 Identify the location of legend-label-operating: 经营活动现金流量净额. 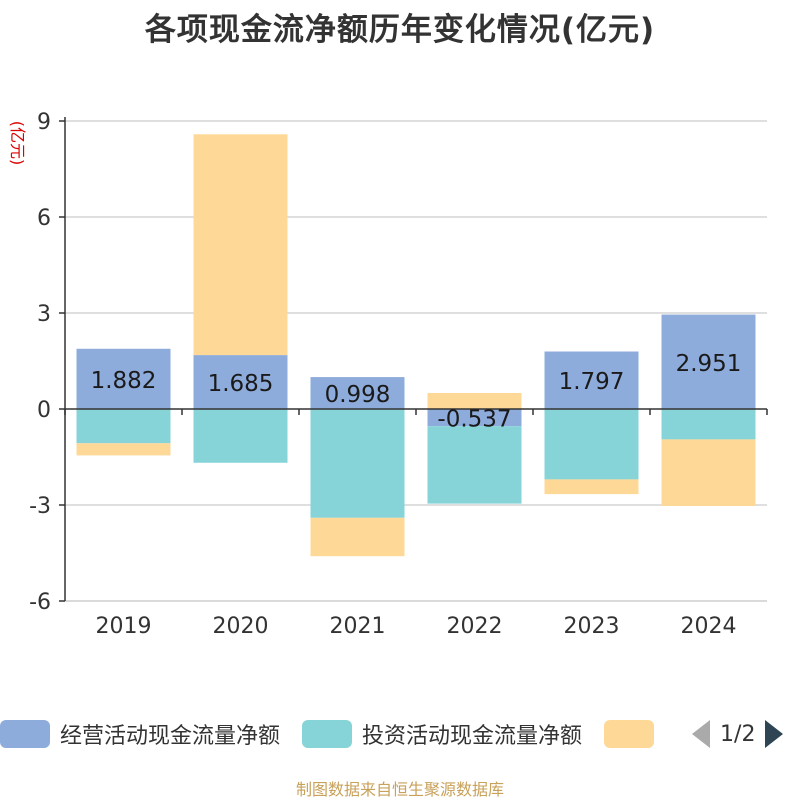
(170, 736).